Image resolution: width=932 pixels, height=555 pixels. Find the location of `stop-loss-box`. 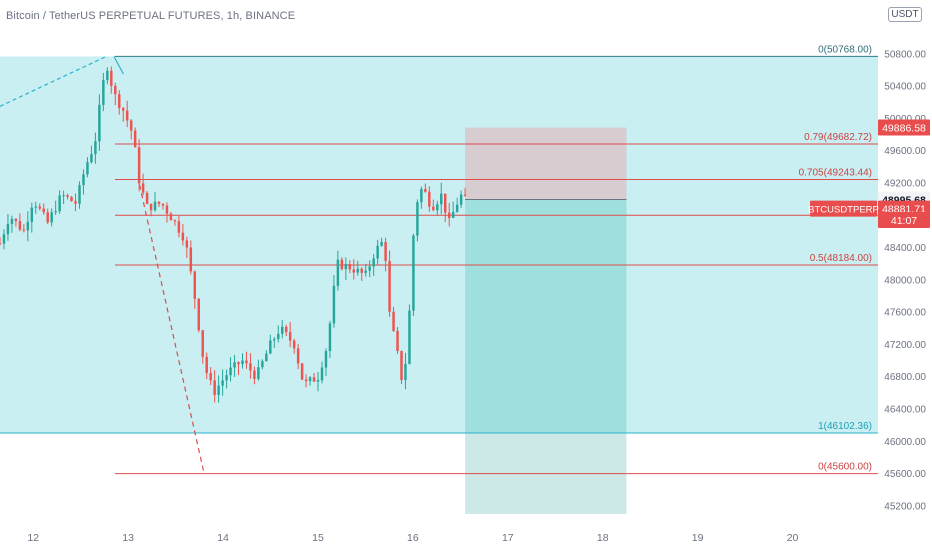

stop-loss-box is located at coordinates (546, 163).